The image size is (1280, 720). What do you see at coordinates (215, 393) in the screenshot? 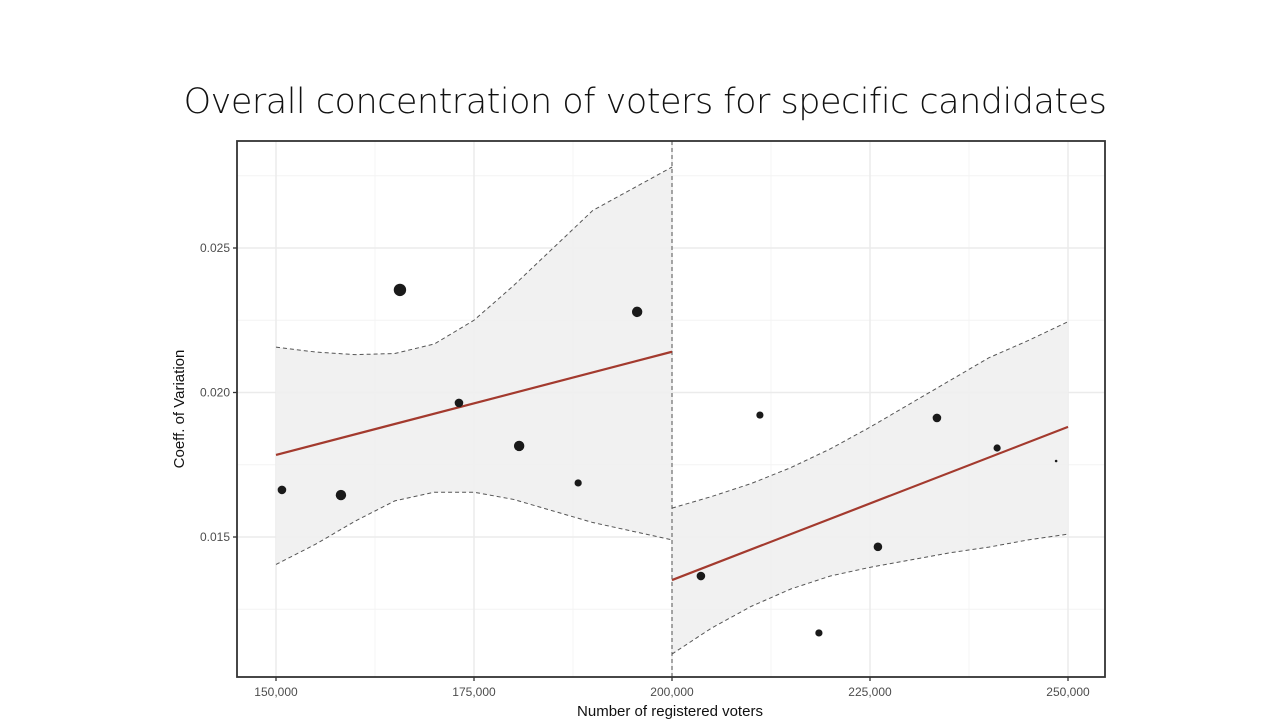
I see `y-tick-label: 0.020` at bounding box center [215, 393].